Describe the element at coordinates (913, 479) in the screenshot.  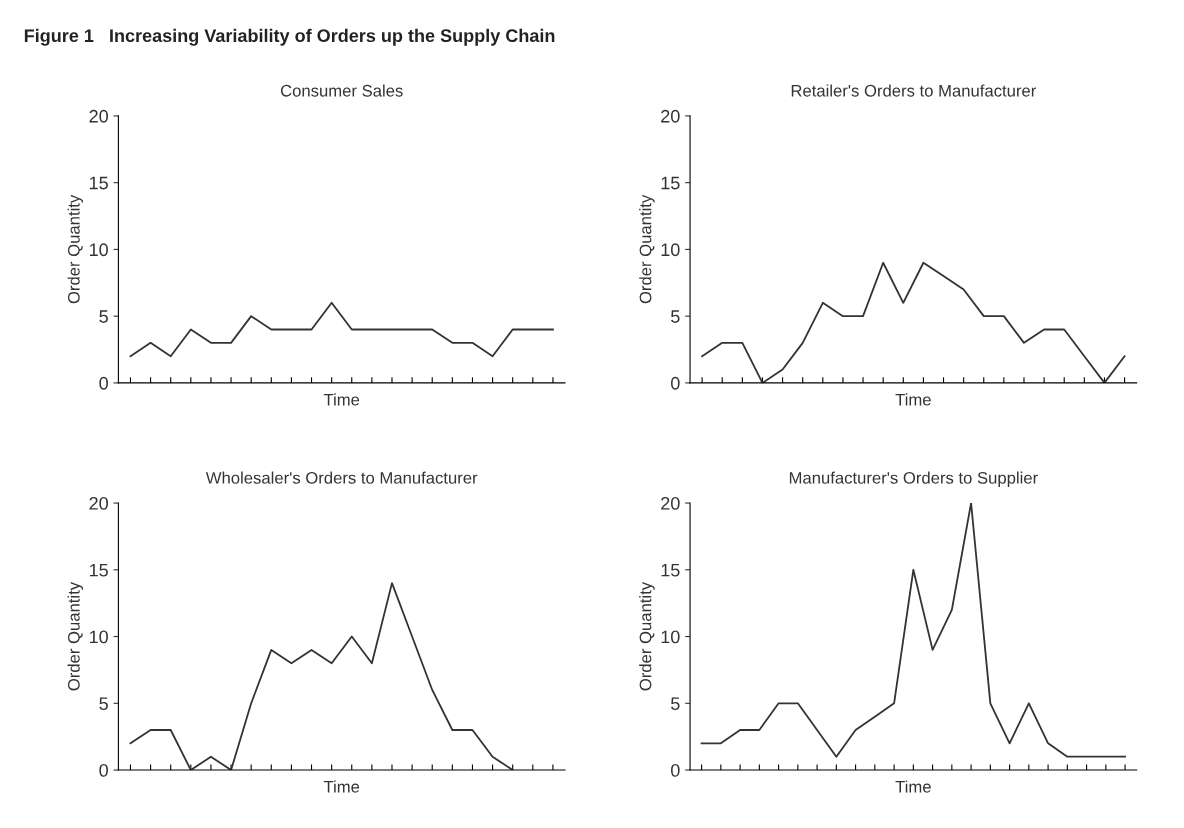
I see `chart-title: Manufacturer's Orders to Supplier` at that location.